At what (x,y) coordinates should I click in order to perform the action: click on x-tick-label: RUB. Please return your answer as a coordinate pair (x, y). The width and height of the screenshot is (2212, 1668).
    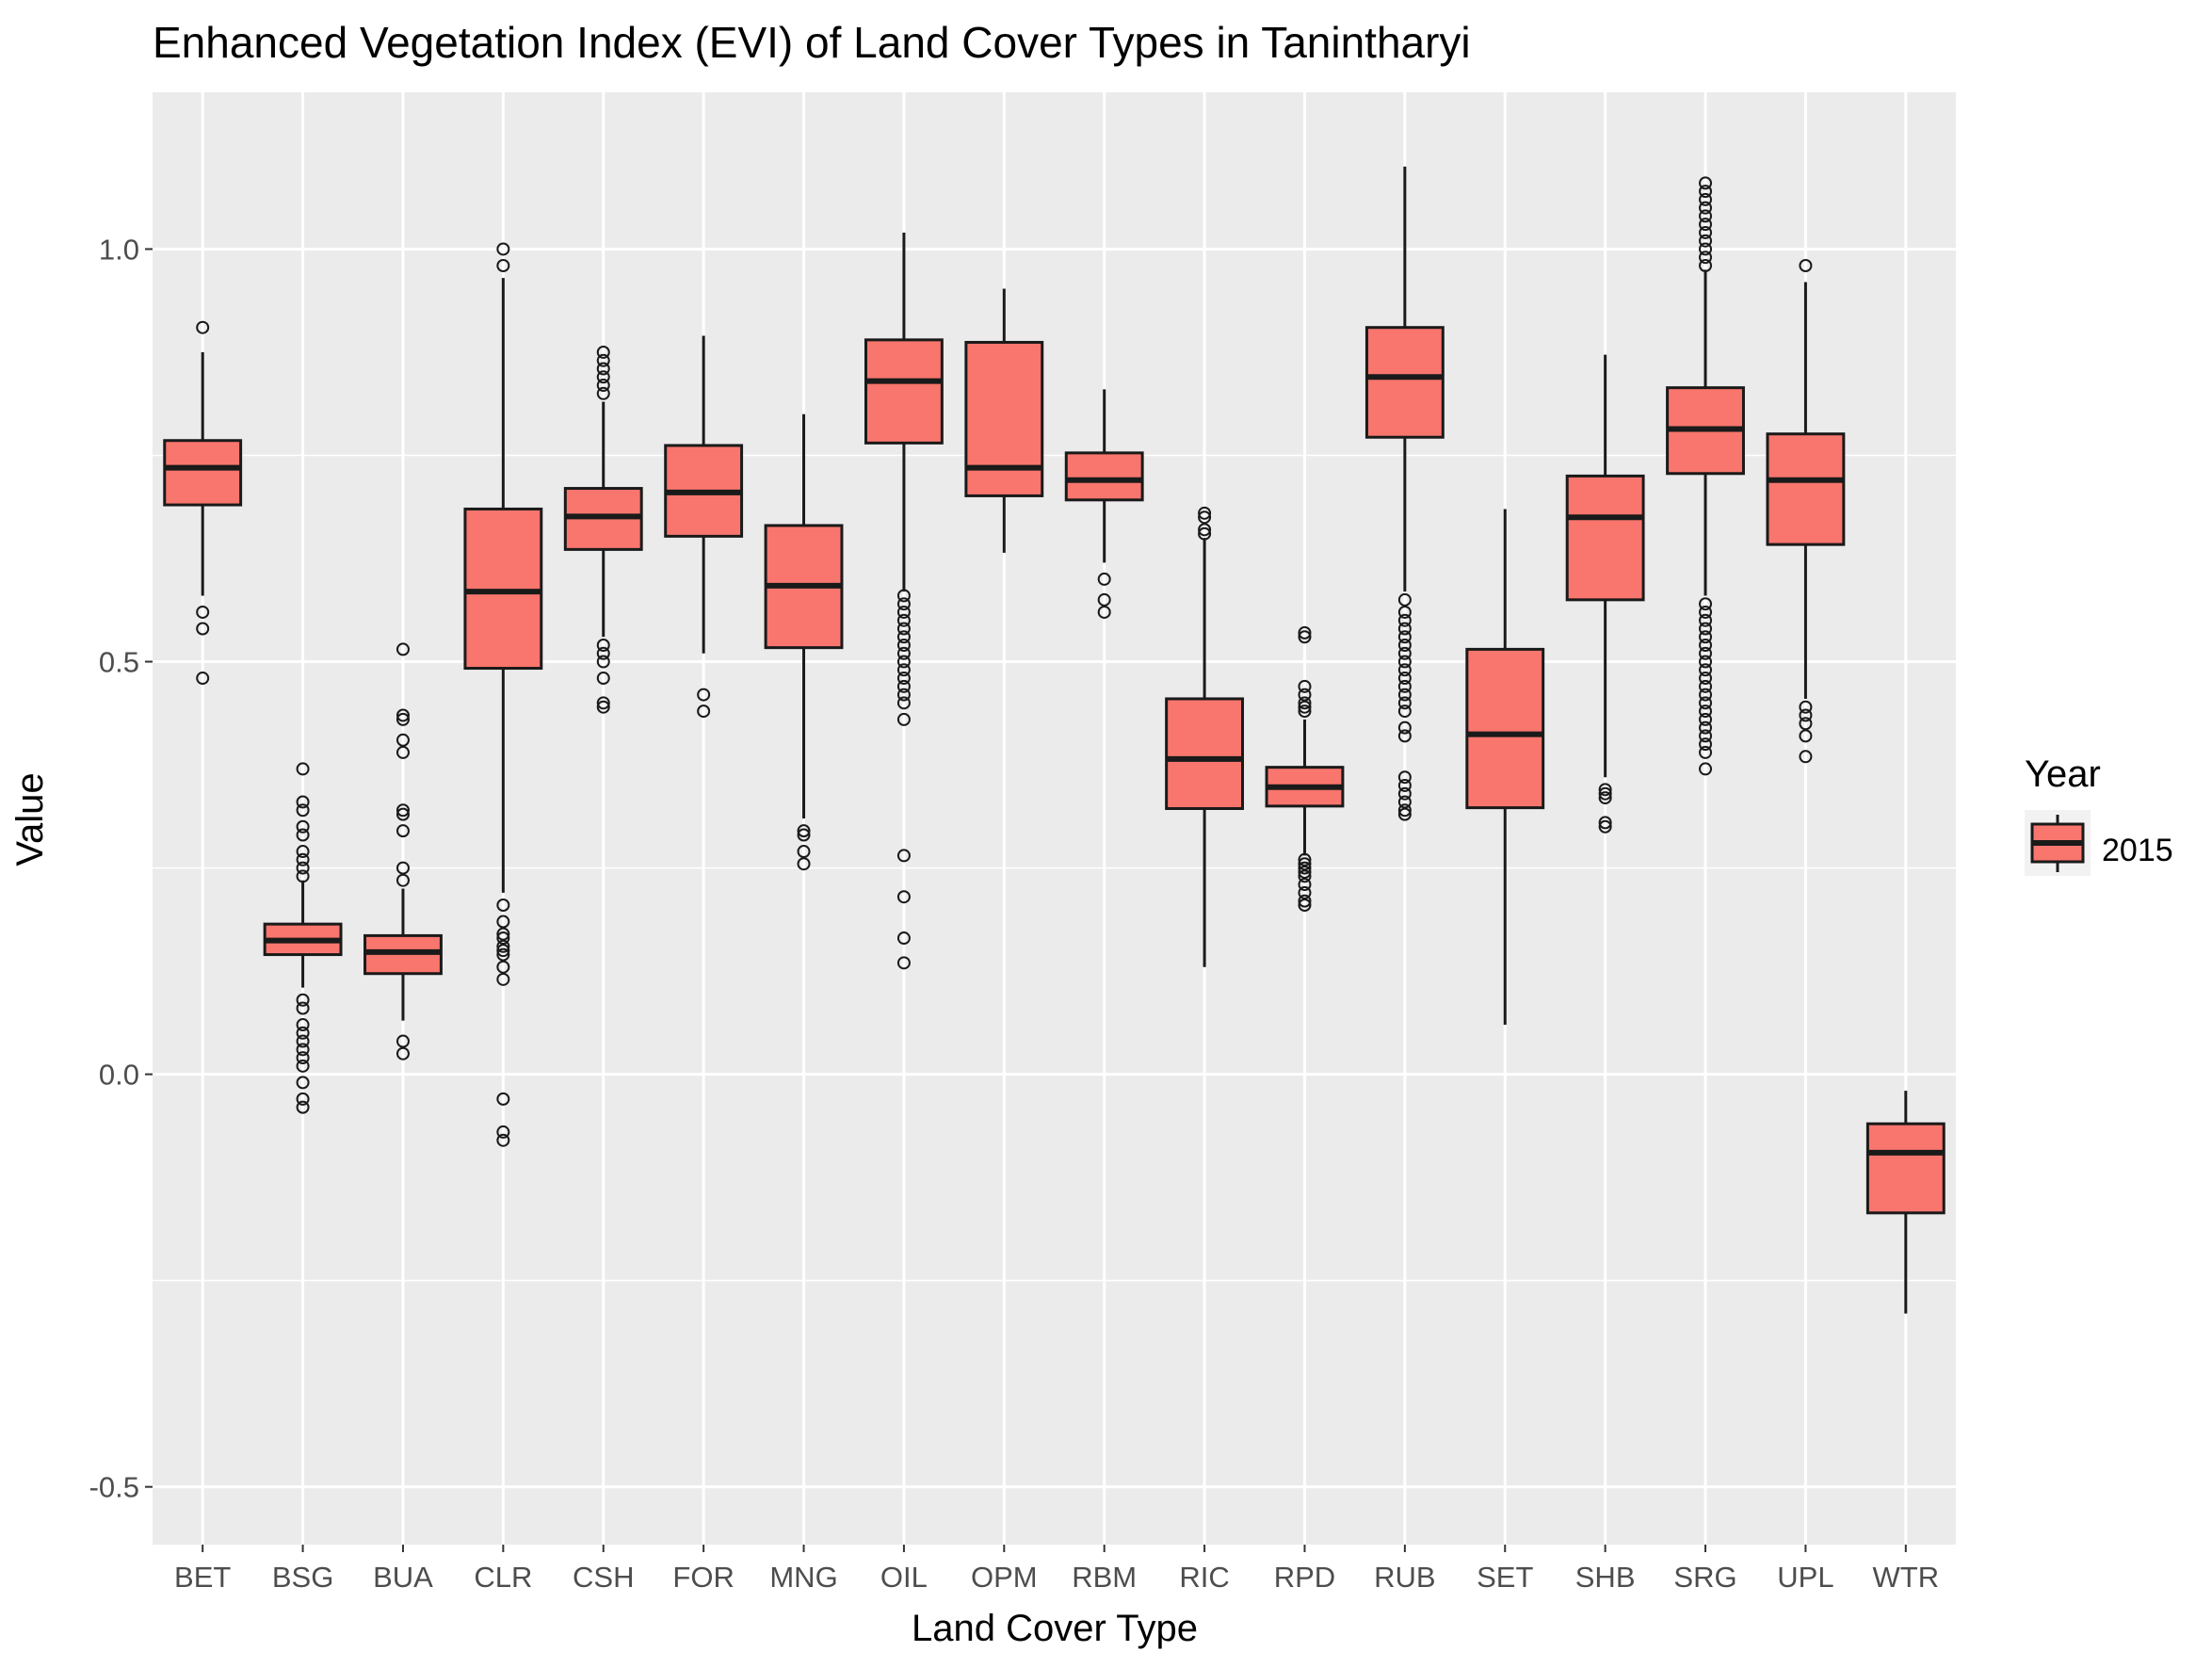
    Looking at the image, I should click on (1404, 1577).